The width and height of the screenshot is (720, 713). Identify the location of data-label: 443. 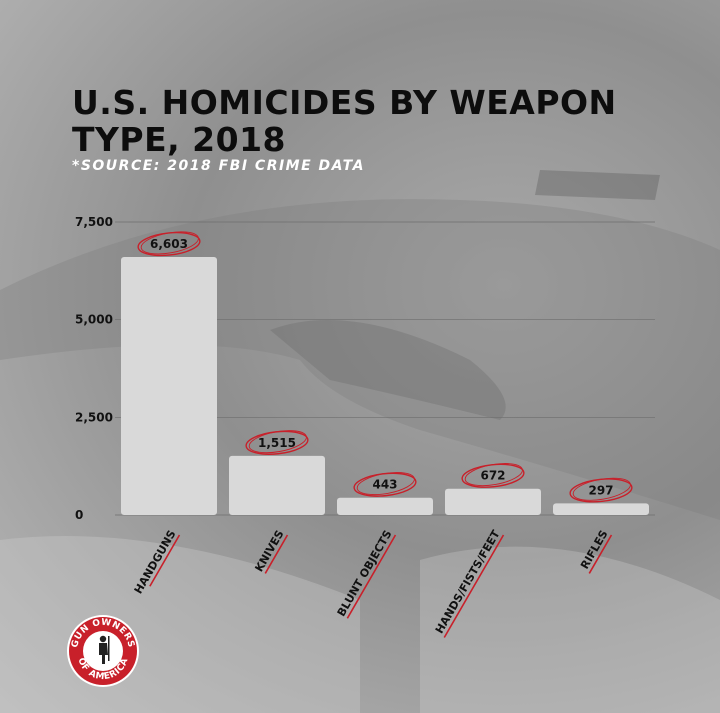
(384, 485).